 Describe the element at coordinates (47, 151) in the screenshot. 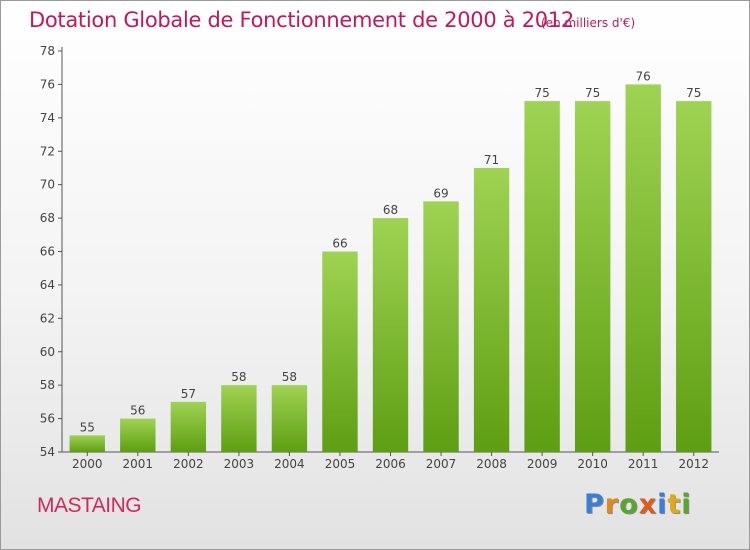

I see `y-tick-label: 72` at that location.